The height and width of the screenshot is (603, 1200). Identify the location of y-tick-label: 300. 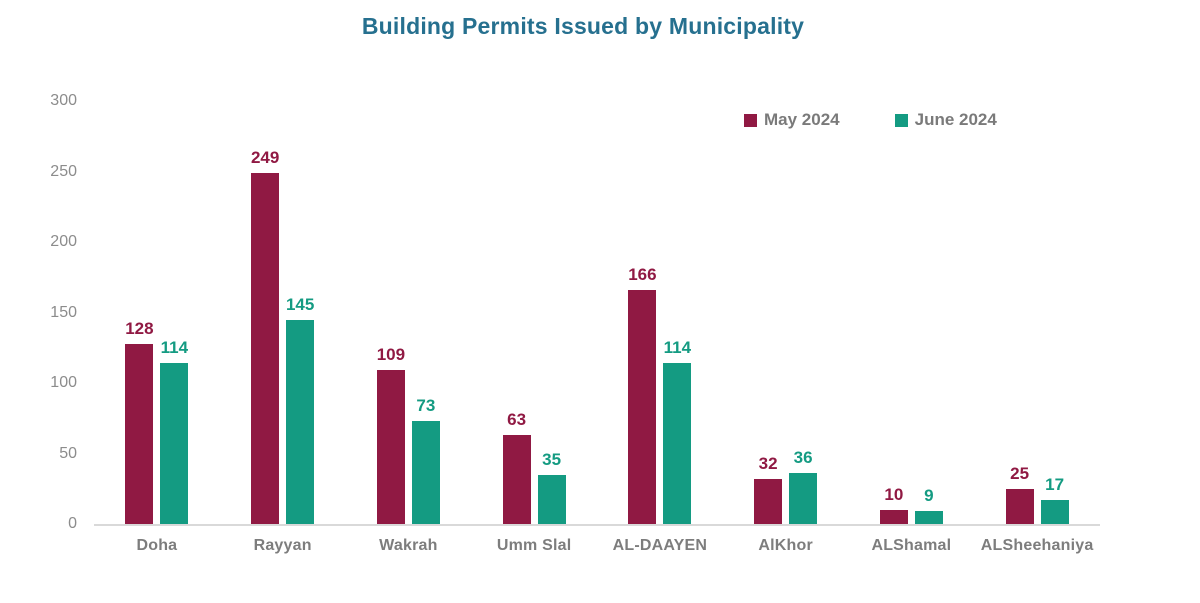
(63, 100).